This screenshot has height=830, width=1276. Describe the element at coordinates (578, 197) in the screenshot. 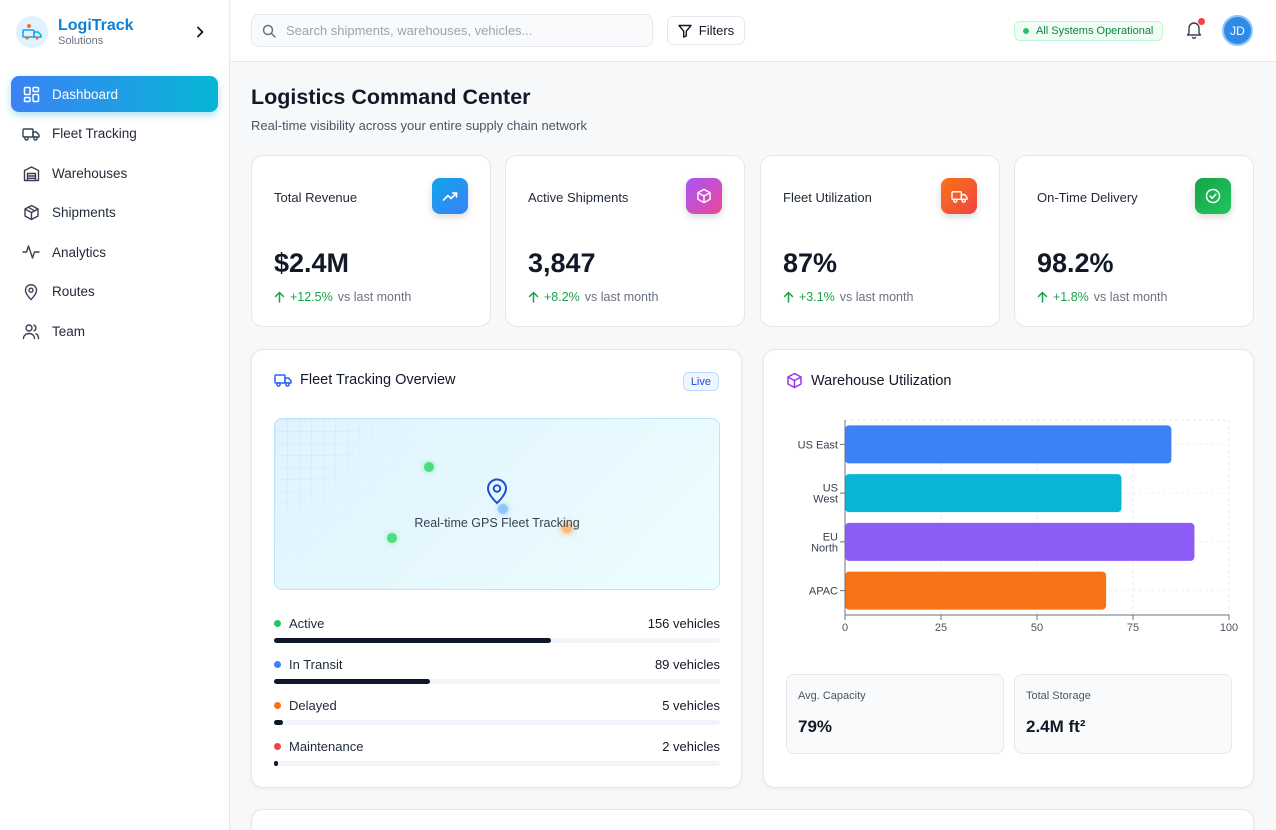

I see `kpi-label: Active Shipments` at that location.